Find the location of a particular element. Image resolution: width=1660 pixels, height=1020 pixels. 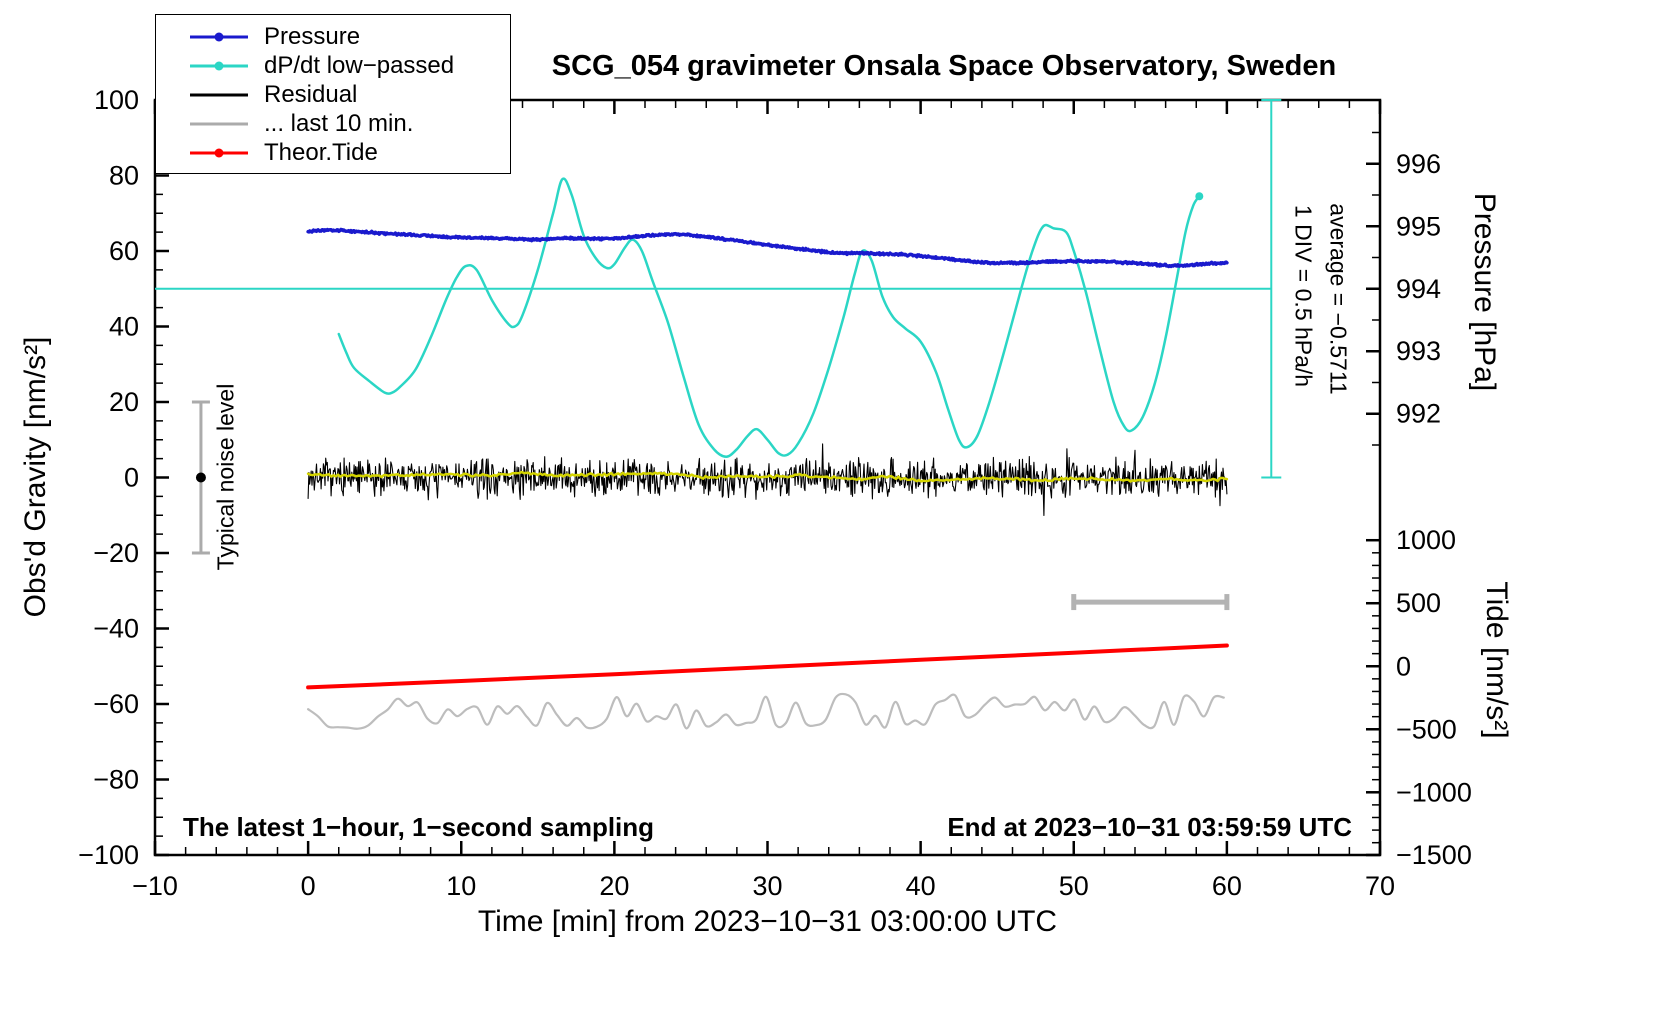

legend-item: Pressure is located at coordinates (333, 36).